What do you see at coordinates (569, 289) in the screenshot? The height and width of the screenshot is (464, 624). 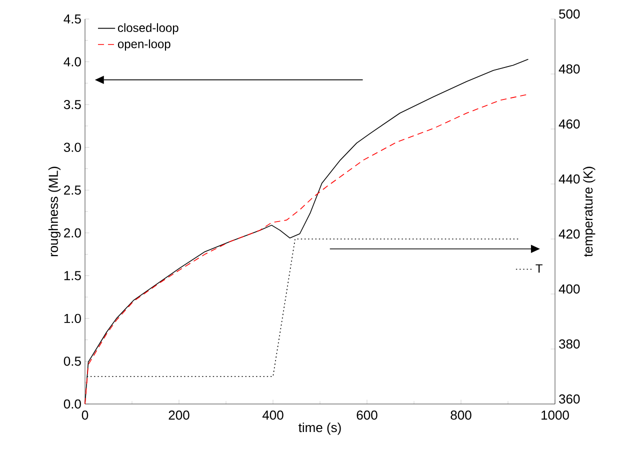 I see `y2-tick-label: 400` at bounding box center [569, 289].